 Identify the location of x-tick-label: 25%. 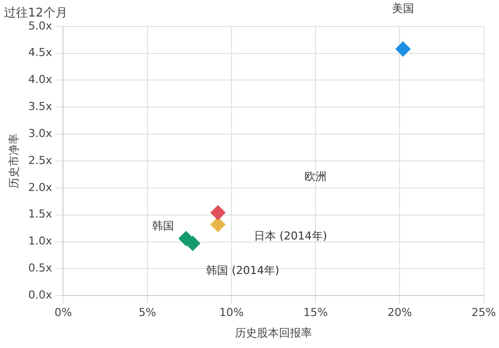
(484, 313).